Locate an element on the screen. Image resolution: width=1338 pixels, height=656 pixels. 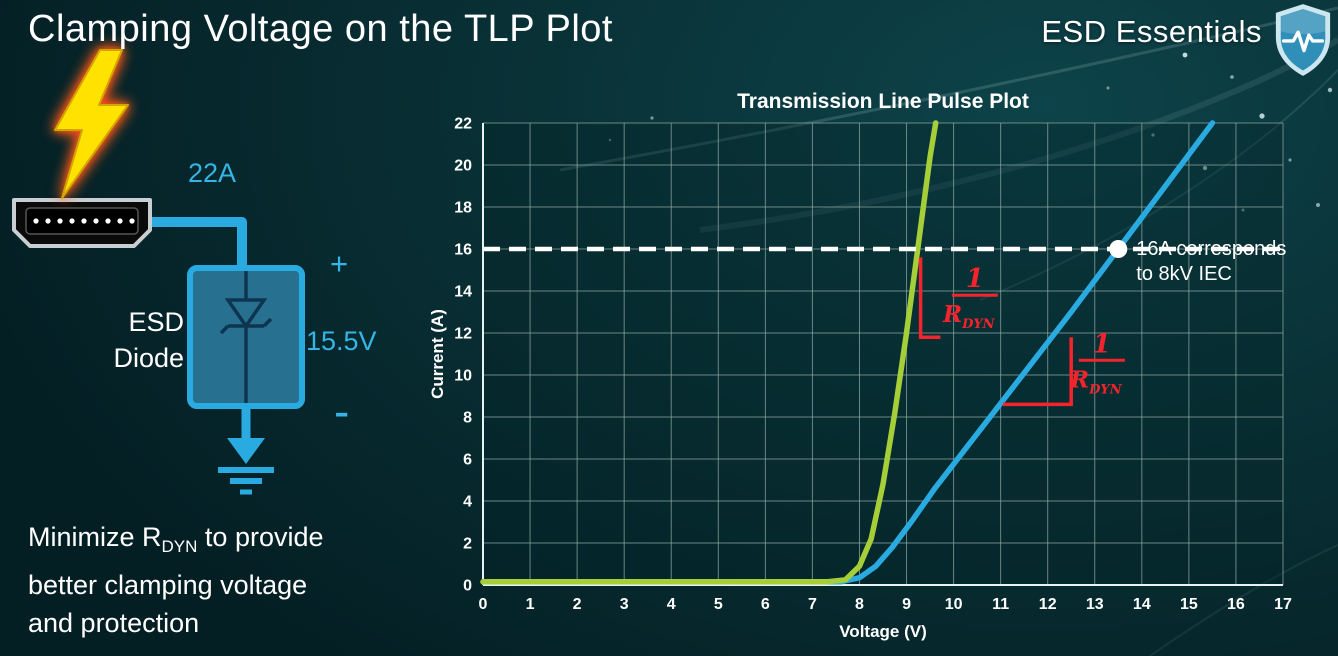
shield-pulse-icon is located at coordinates (1303, 40).